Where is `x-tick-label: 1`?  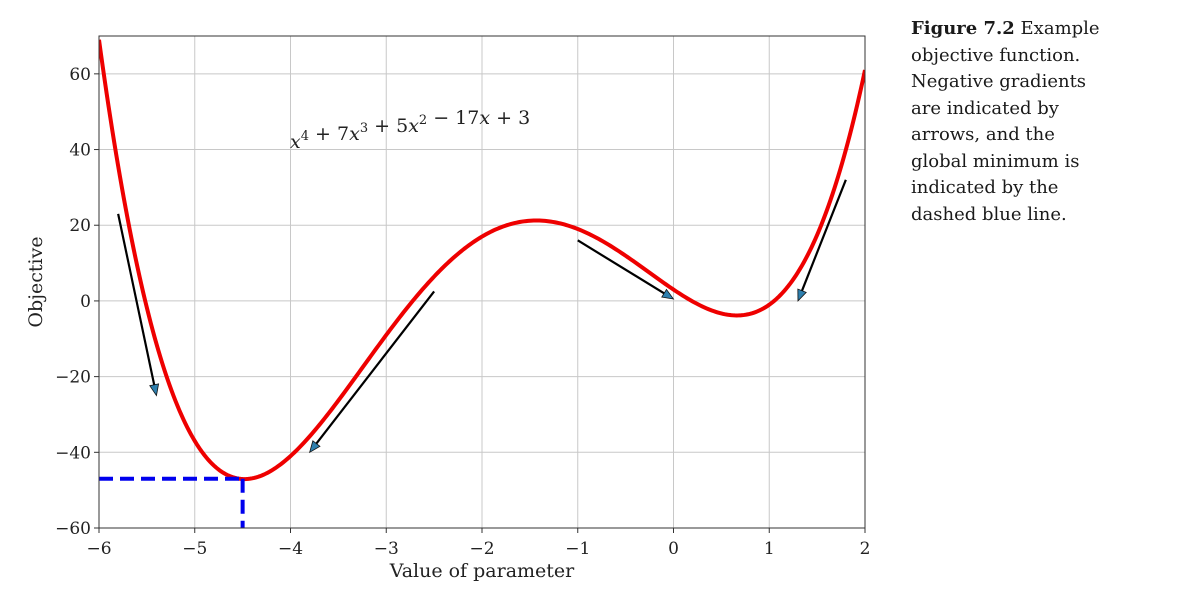 x-tick-label: 1 is located at coordinates (769, 549).